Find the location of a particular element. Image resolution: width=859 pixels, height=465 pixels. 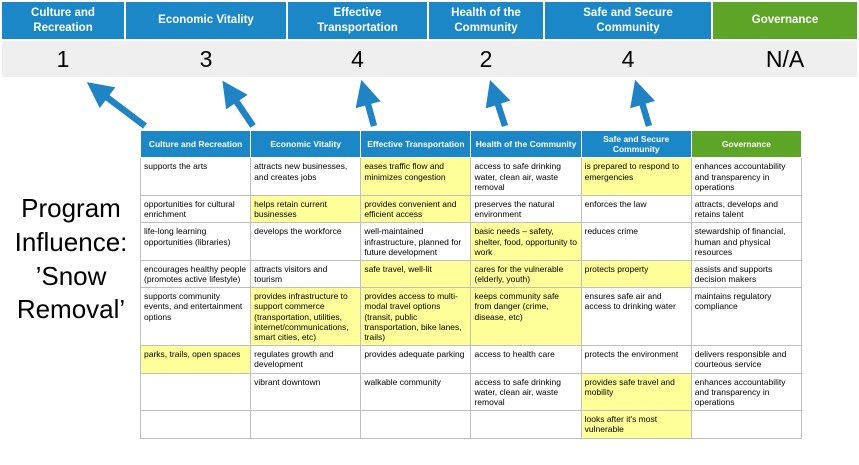

score-economic: 3 is located at coordinates (206, 58).